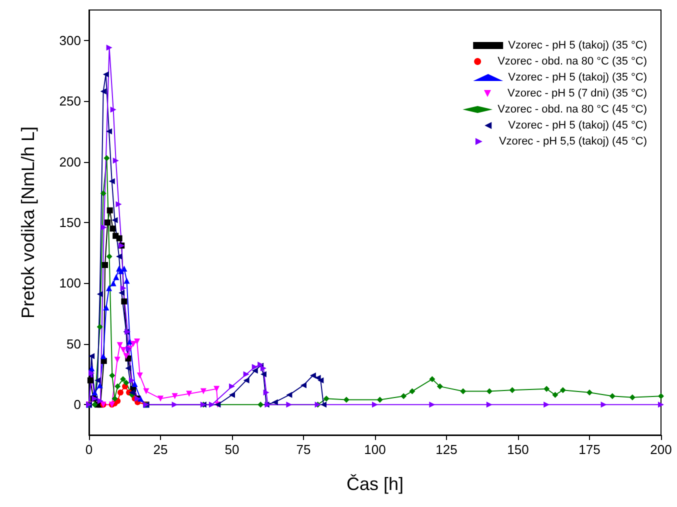 The image size is (677, 507). I want to click on y-tick-label: 0, so click(77, 404).